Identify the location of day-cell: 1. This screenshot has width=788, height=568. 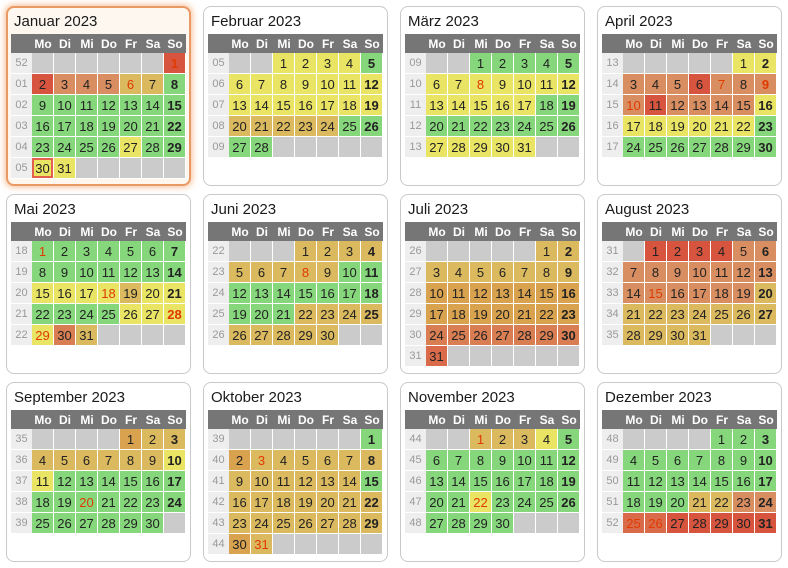
(656, 251).